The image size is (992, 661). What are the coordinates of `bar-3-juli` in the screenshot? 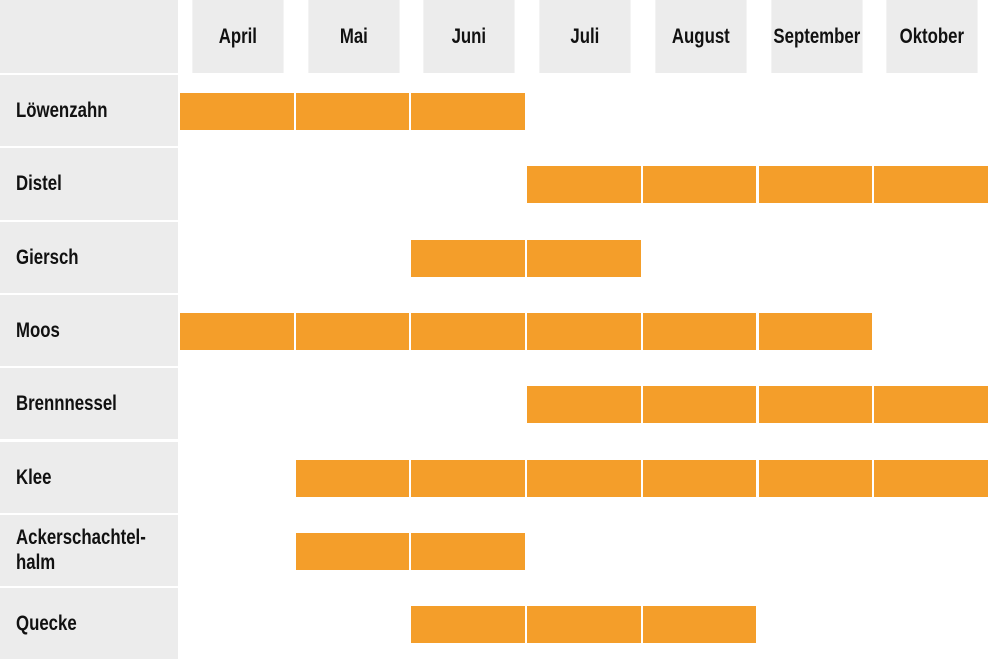 It's located at (584, 331).